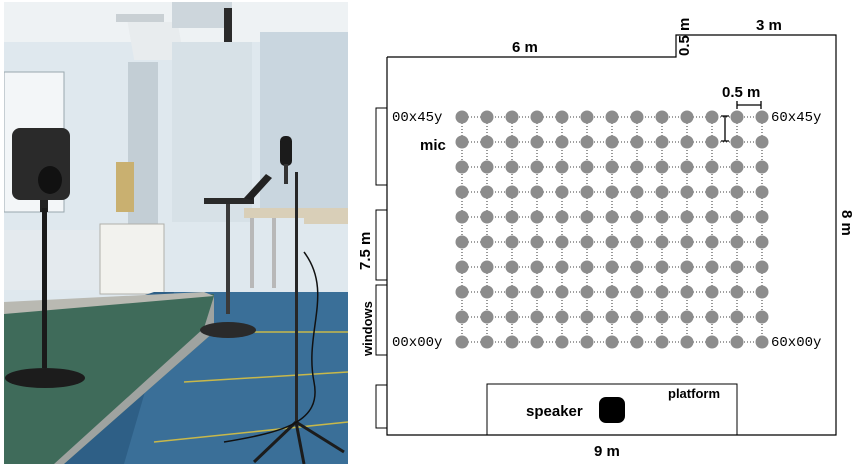 The width and height of the screenshot is (859, 469). I want to click on corner-label-top-right: 60x45y, so click(796, 118).